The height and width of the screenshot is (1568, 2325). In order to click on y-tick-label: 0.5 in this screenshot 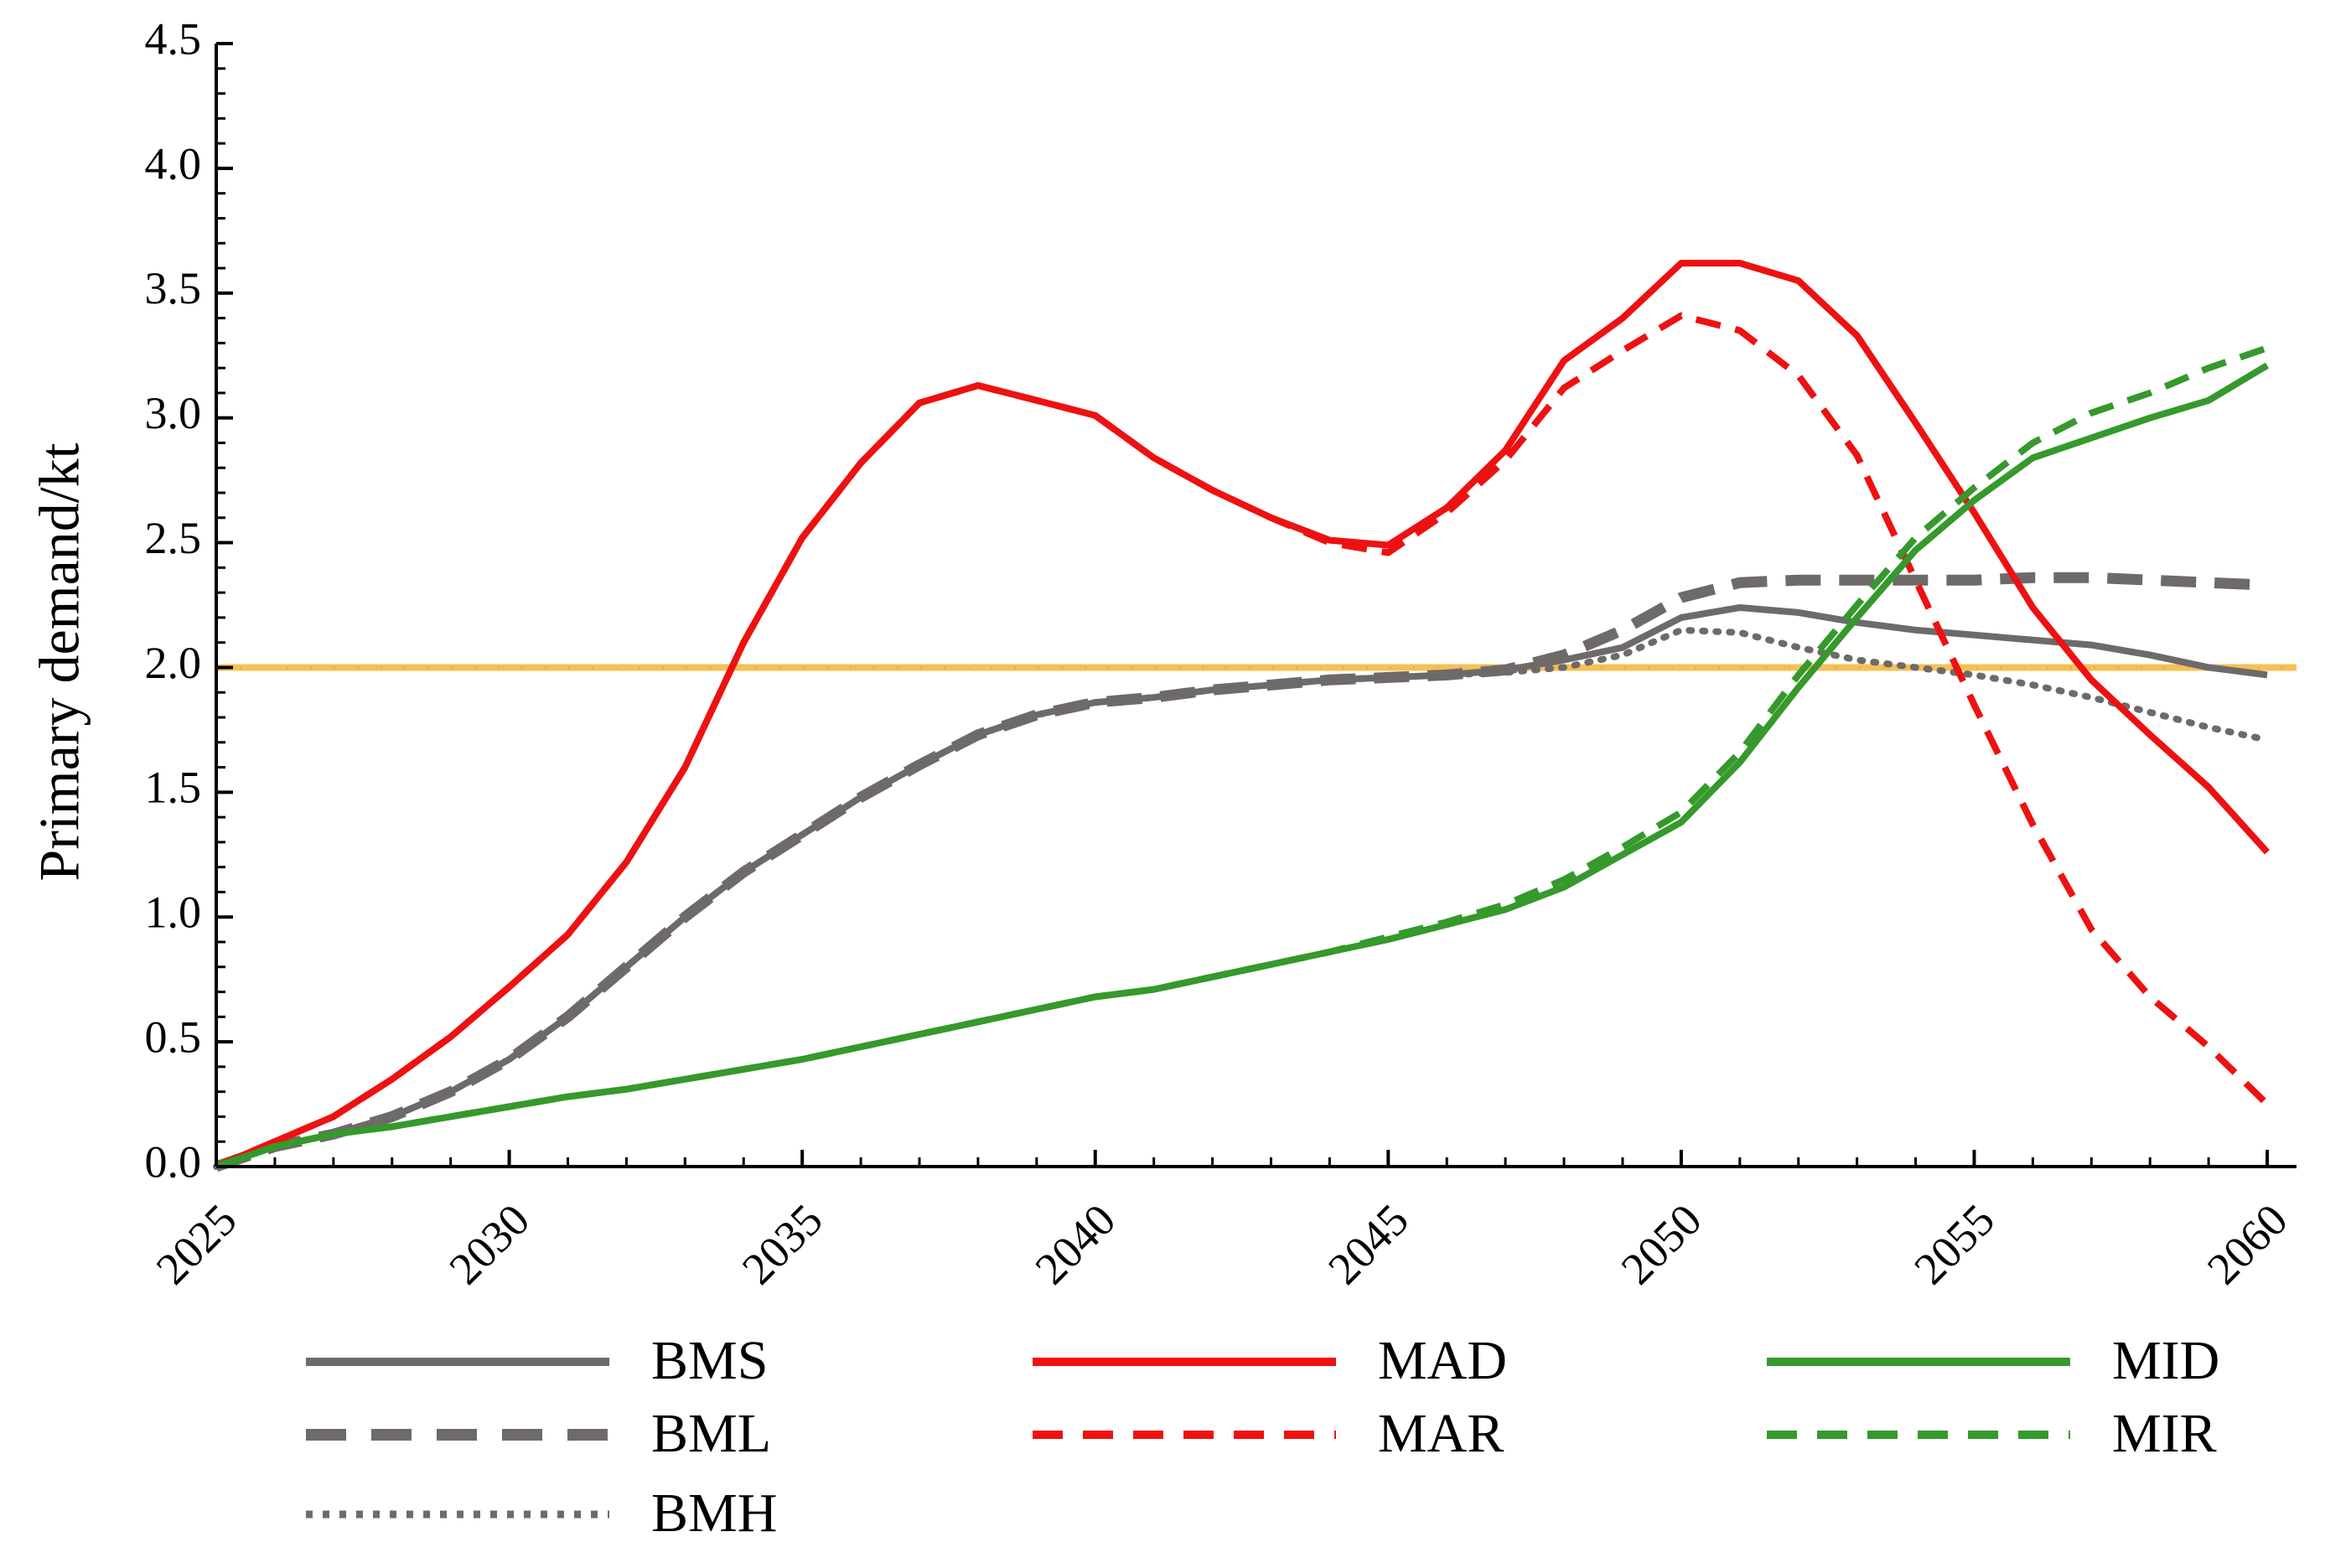, I will do `click(173, 1038)`.